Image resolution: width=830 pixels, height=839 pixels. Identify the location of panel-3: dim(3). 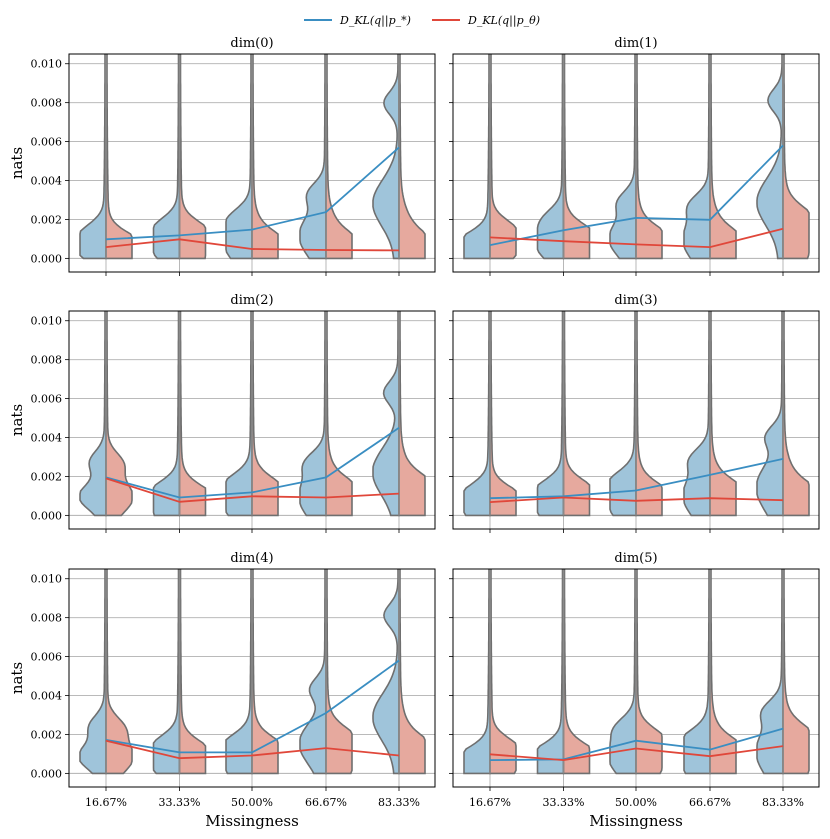
(634, 413).